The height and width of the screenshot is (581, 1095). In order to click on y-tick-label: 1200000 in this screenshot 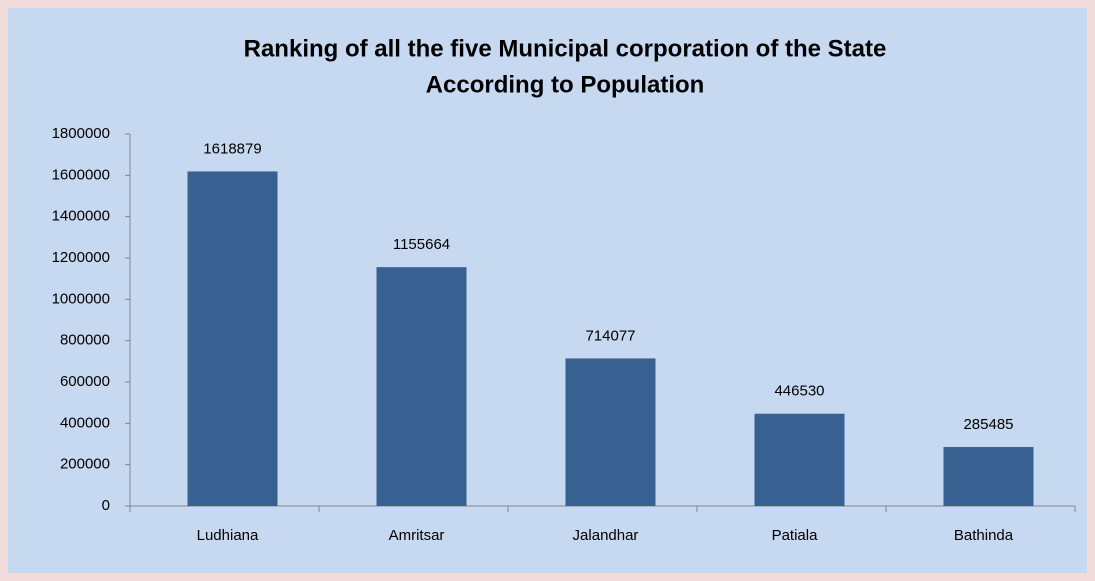, I will do `click(81, 257)`.